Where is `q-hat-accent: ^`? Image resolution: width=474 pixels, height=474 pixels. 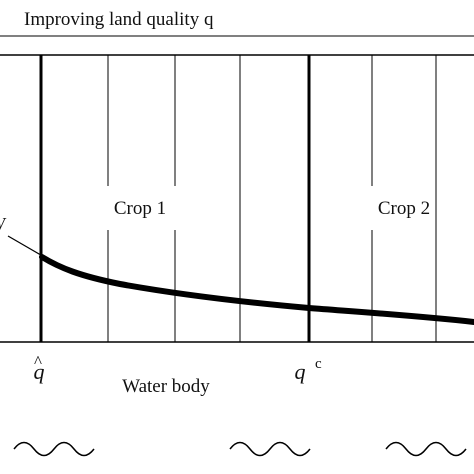
q-hat-accent: ^ is located at coordinates (38, 361).